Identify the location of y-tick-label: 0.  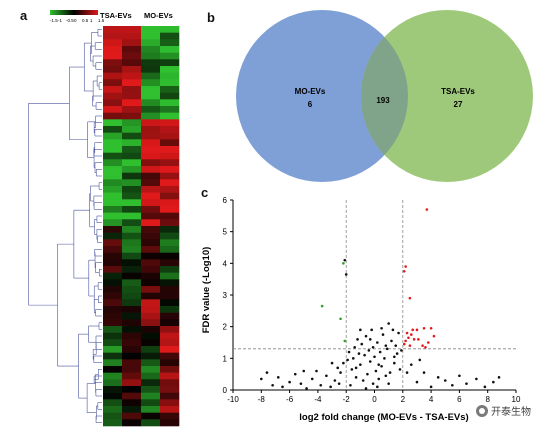
(225, 390).